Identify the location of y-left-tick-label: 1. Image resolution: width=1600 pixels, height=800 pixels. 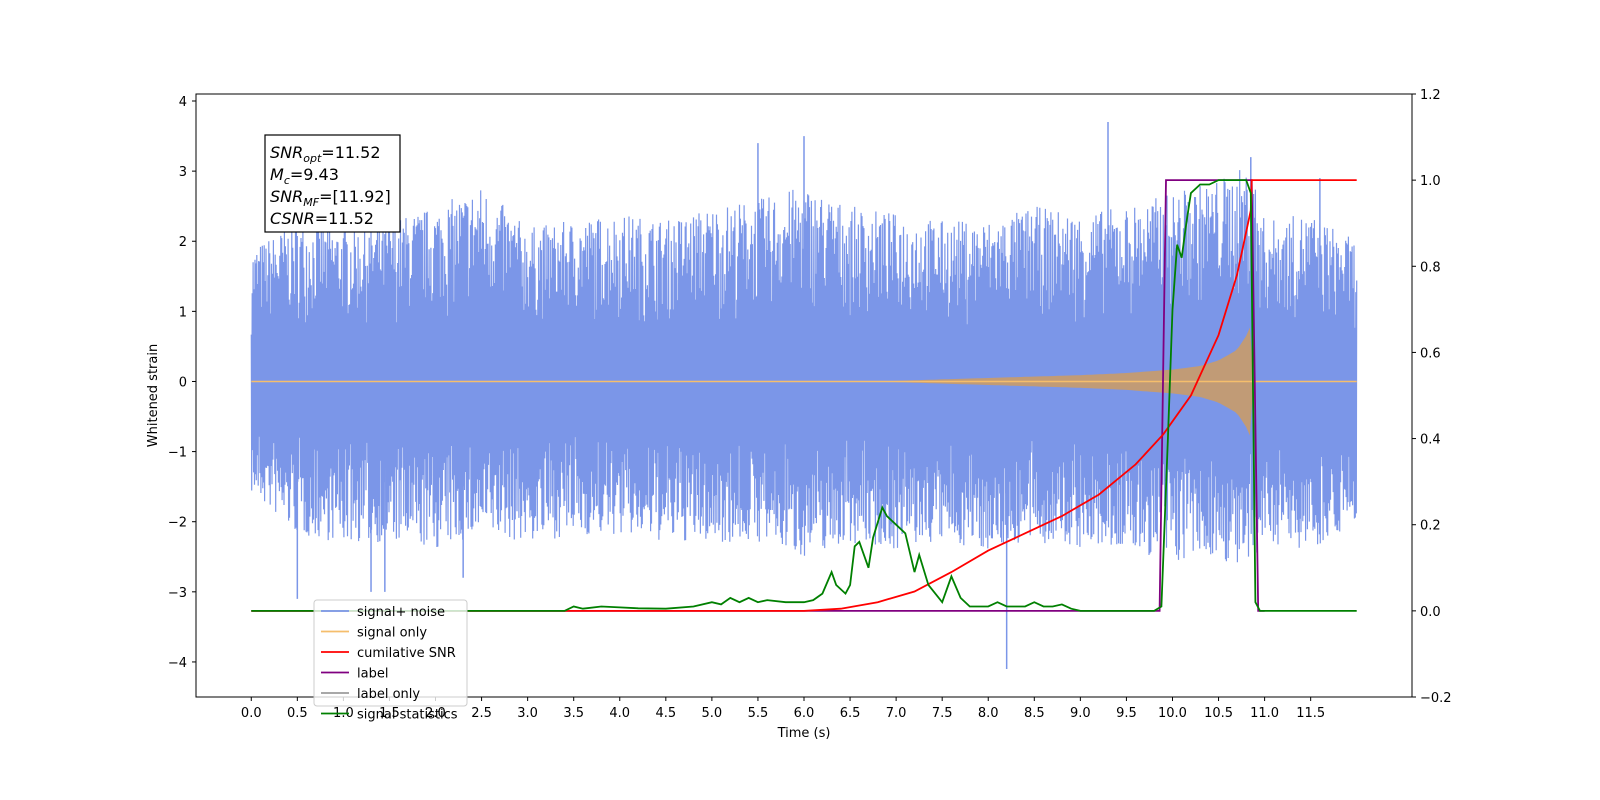
(183, 312).